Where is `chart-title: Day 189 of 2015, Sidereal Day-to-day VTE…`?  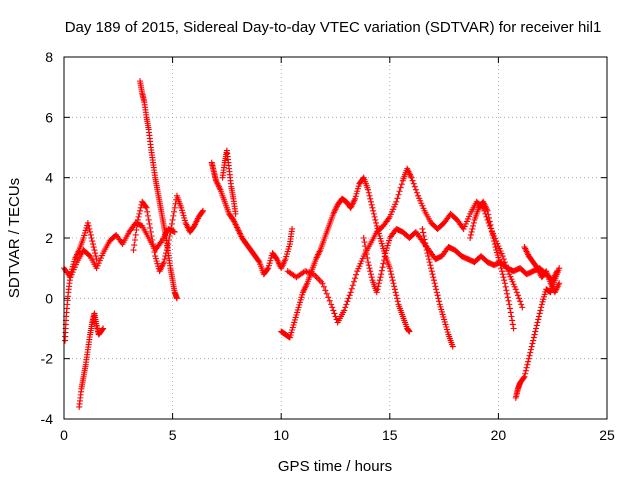
chart-title: Day 189 of 2015, Sidereal Day-to-day VTE… is located at coordinates (333, 27).